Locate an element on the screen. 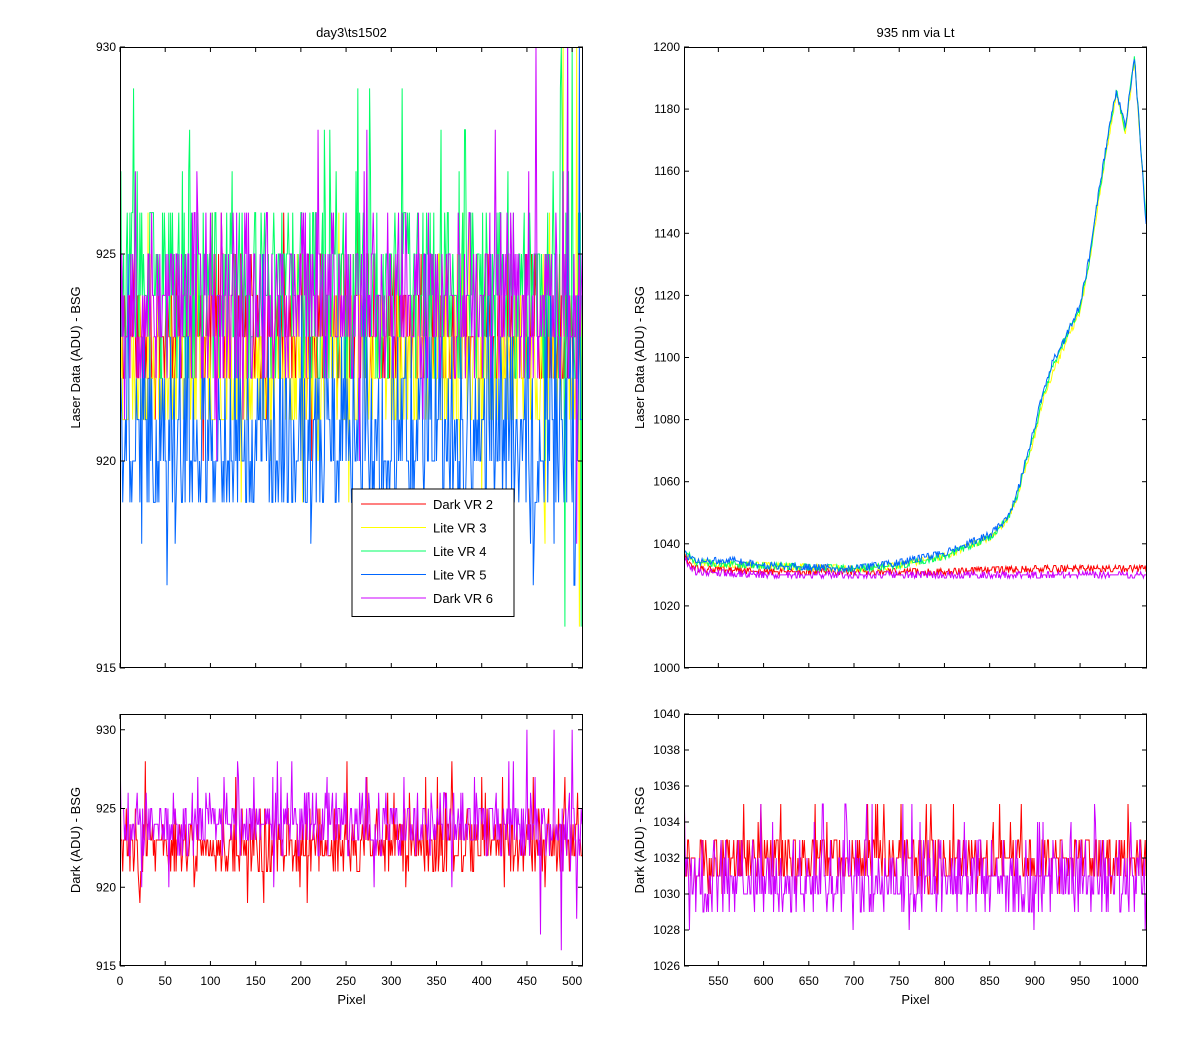  chart-title: 935 nm via Lt is located at coordinates (915, 32).